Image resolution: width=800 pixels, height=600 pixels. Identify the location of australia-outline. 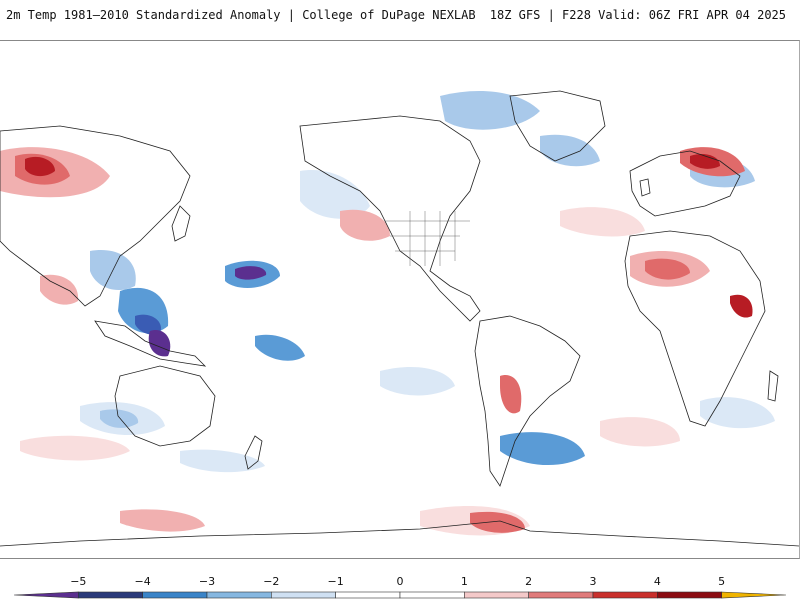
(165, 406).